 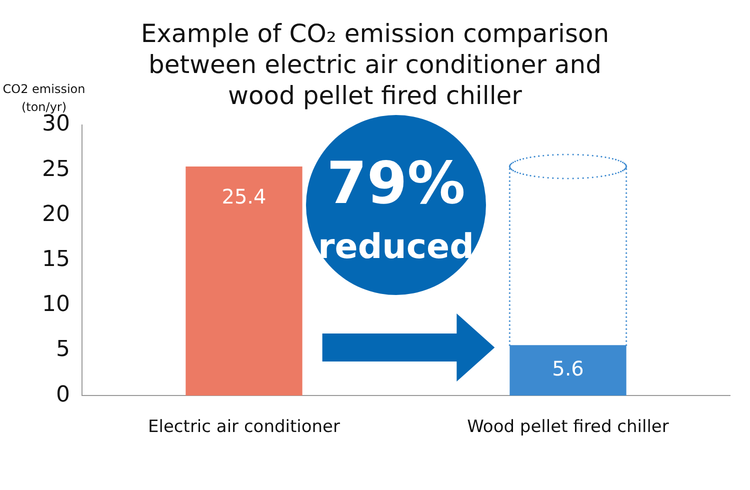 I want to click on data-label: 5.6, so click(x=568, y=368).